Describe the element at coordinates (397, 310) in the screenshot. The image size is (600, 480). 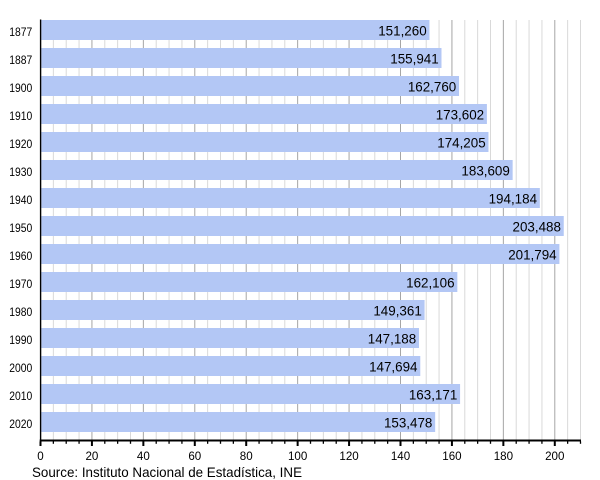
I see `svg-text: 149,361` at that location.